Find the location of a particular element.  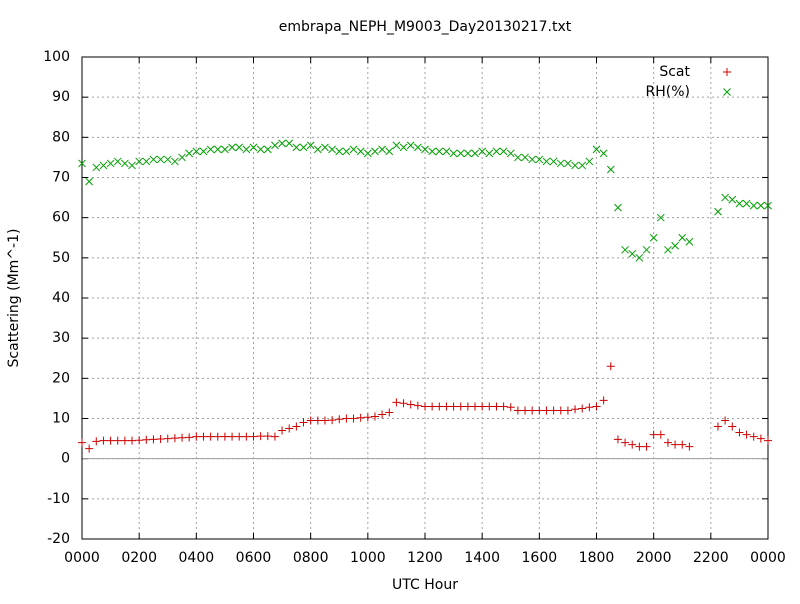

x-tick-label: 0400 is located at coordinates (197, 558).